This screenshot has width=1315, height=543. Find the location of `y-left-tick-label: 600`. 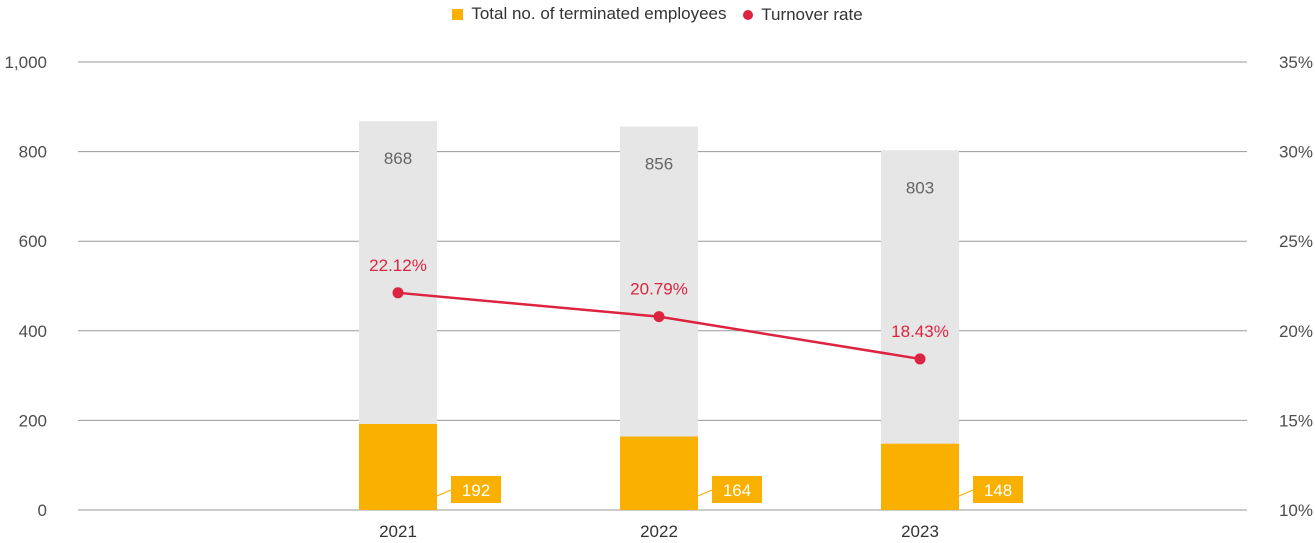

y-left-tick-label: 600 is located at coordinates (33, 241).